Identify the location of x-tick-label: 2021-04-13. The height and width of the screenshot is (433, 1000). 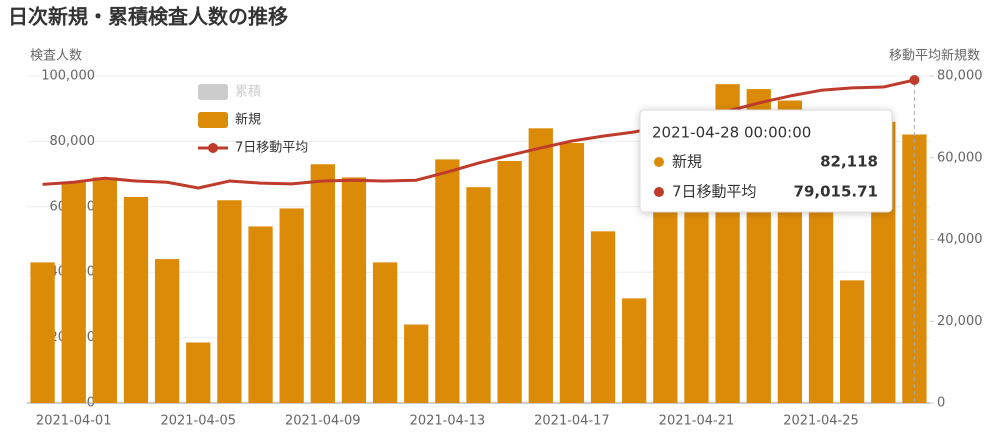
(448, 421).